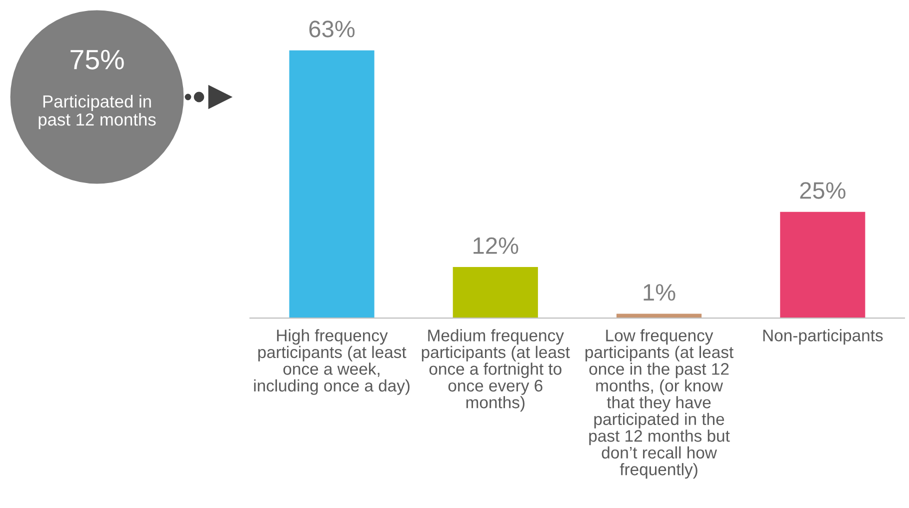 This screenshot has height=508, width=909. I want to click on data-label: 25%, so click(823, 190).